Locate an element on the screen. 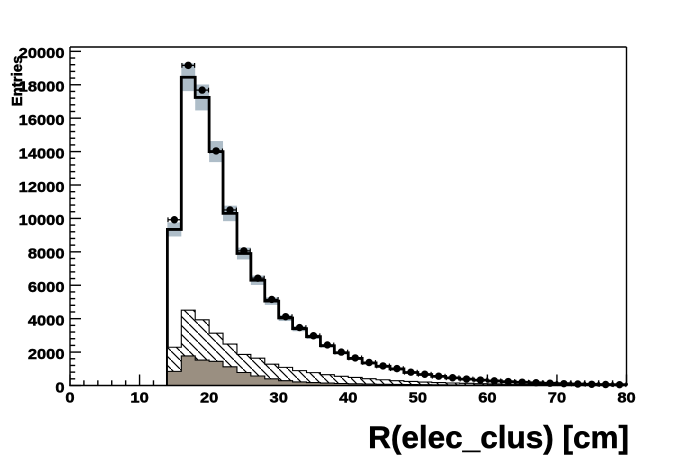 Image resolution: width=696 pixels, height=472 pixels. svg-text: 16000 is located at coordinates (42, 121).